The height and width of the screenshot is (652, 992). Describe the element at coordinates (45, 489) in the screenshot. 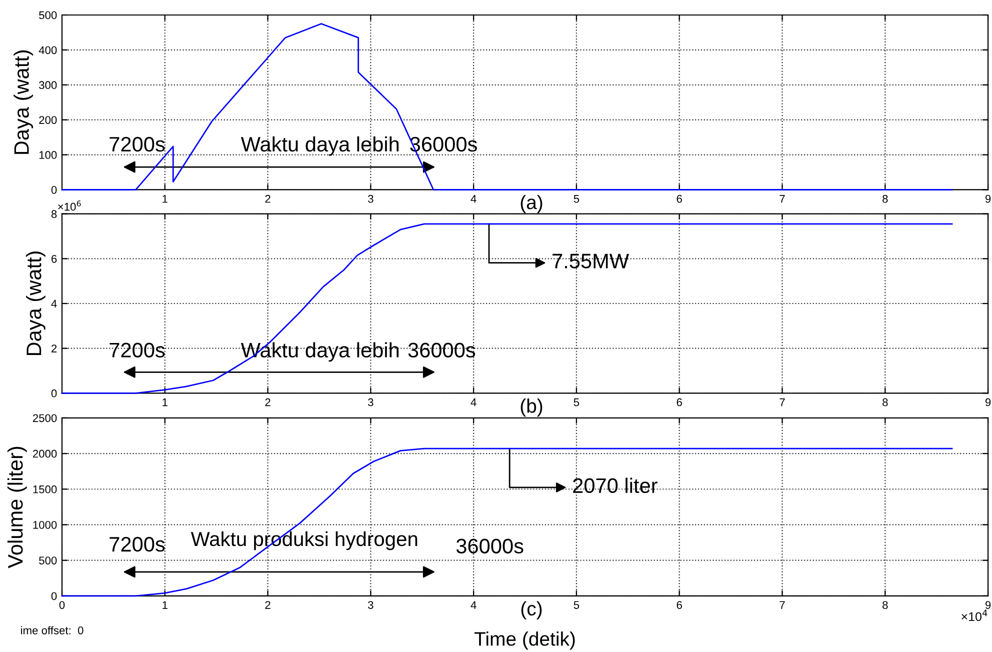

I see `y-tick-label: 1500` at that location.